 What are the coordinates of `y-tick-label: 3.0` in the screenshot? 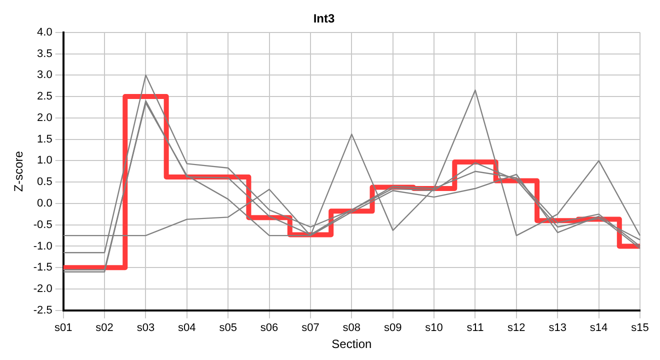 It's located at (44, 75).